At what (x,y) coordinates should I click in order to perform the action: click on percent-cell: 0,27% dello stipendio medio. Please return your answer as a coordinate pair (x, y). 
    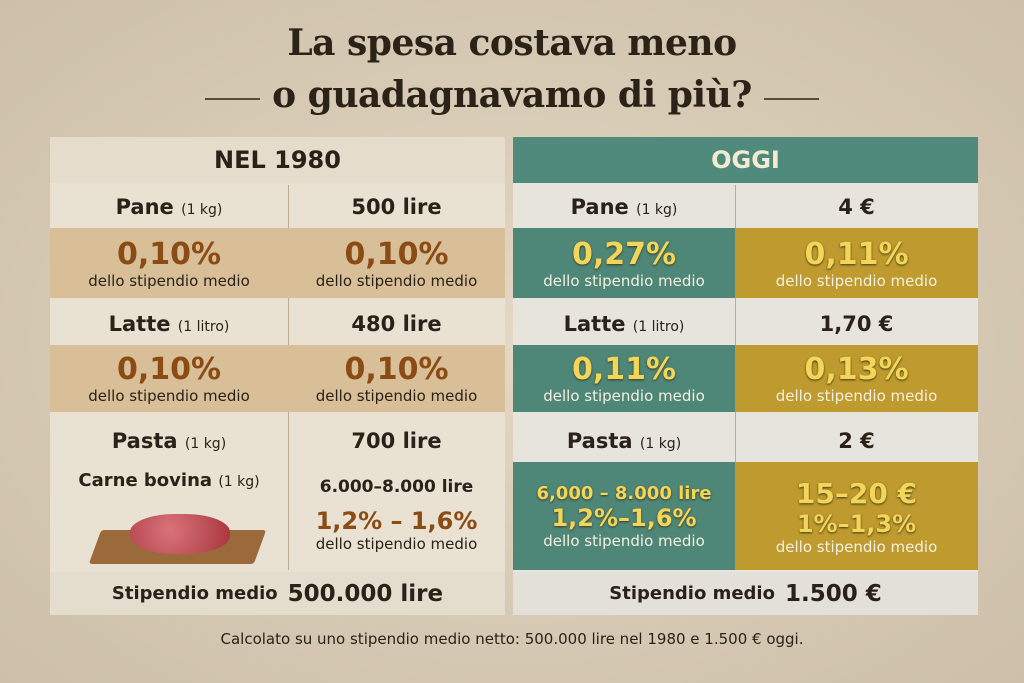
    Looking at the image, I should click on (624, 263).